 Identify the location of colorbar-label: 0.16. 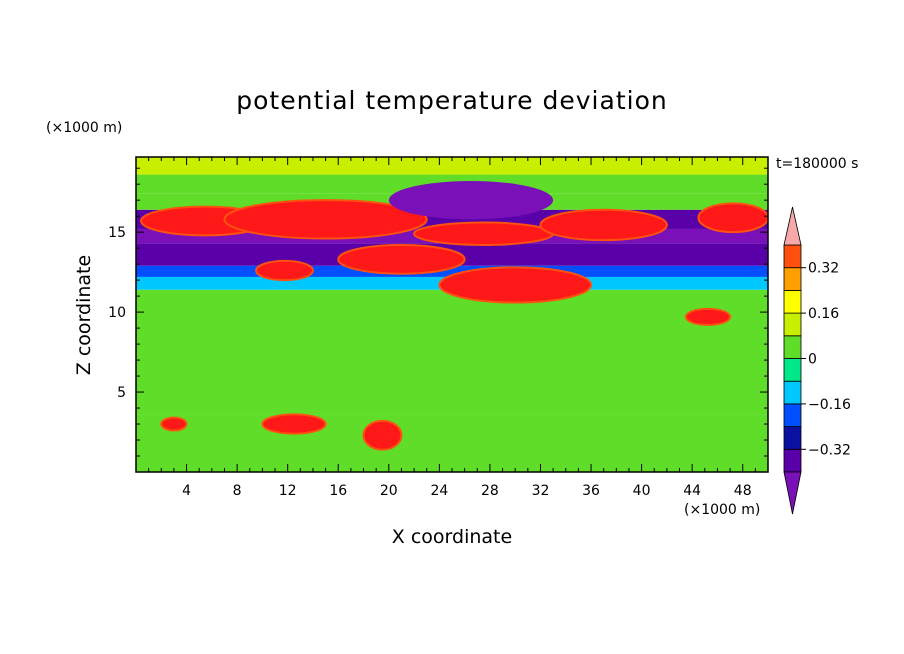
(823, 314).